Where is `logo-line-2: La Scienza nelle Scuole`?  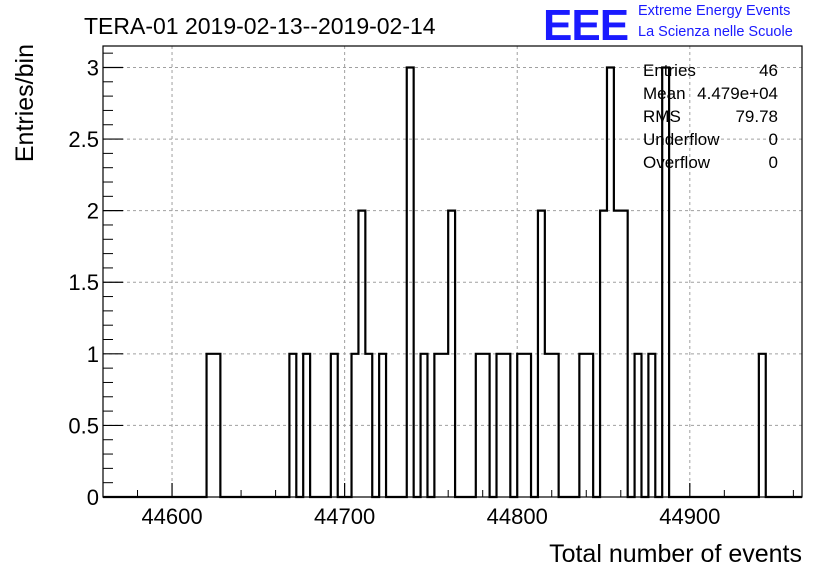 logo-line-2: La Scienza nelle Scuole is located at coordinates (715, 32).